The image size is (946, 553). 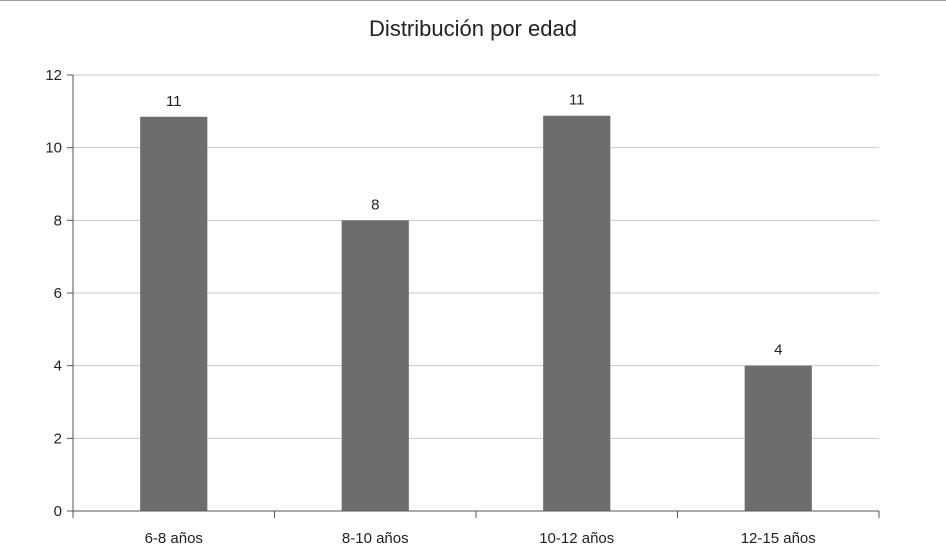 I want to click on y-tick-label: 0, so click(x=58, y=511).